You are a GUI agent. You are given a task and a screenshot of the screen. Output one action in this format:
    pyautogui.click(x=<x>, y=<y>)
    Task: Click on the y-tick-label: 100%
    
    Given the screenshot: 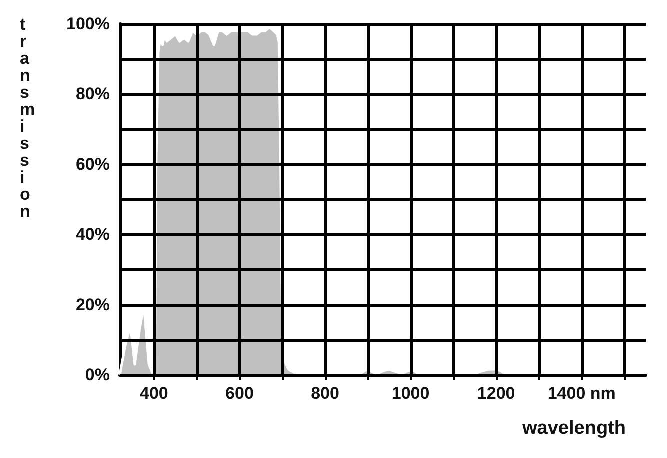 What is the action you would take?
    pyautogui.click(x=88, y=24)
    